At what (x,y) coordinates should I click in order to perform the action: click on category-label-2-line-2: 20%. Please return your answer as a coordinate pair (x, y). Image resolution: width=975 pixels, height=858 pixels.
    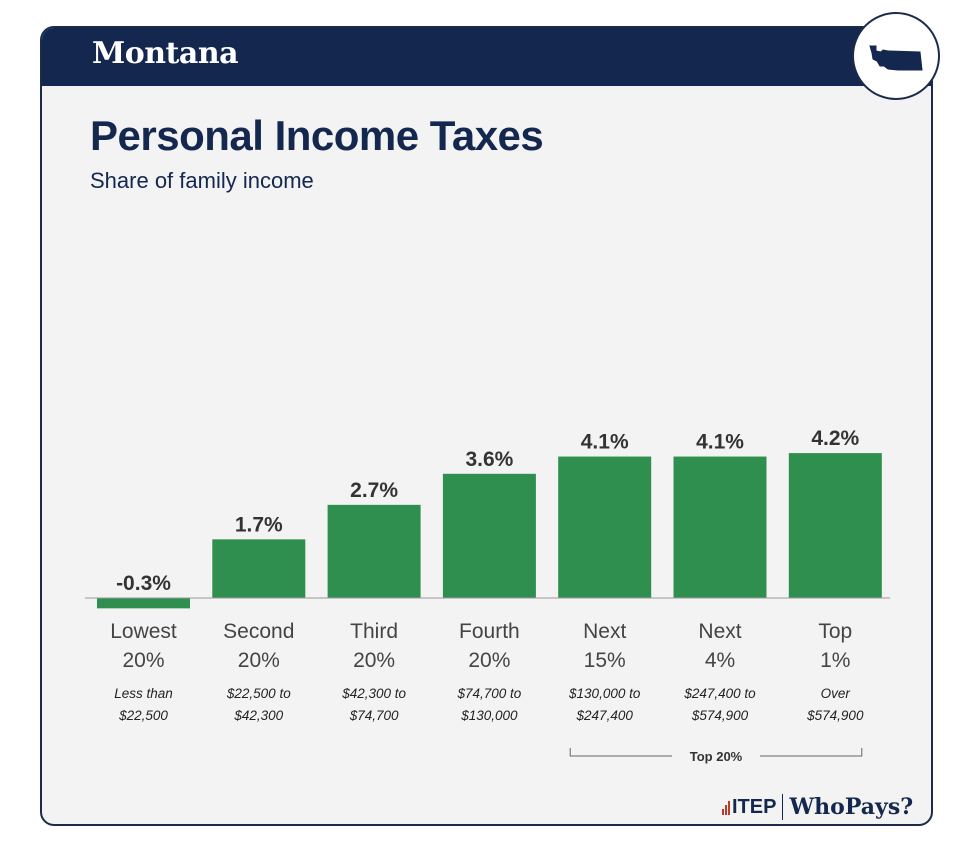
    Looking at the image, I should click on (259, 660).